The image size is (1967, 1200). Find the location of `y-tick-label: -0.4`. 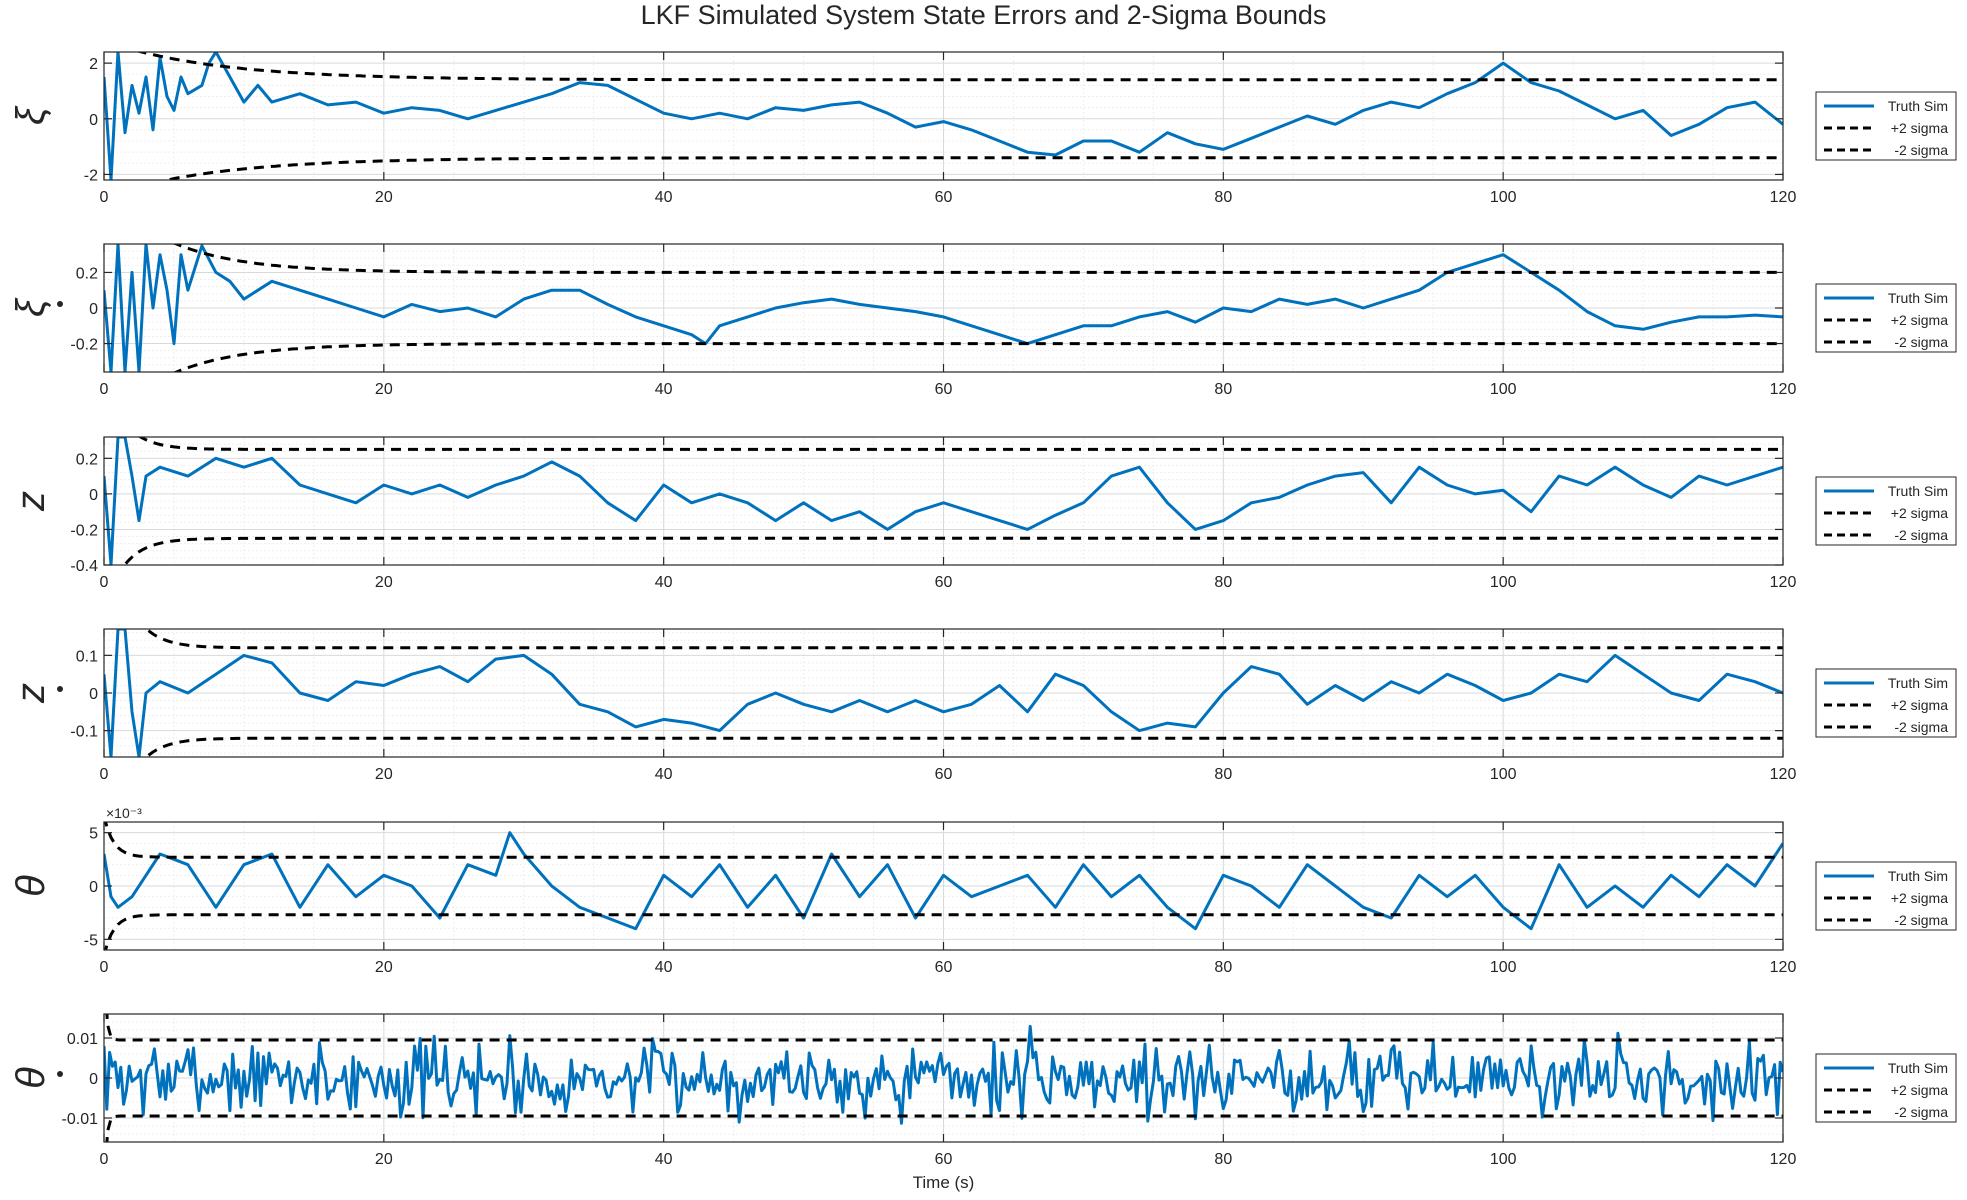

y-tick-label: -0.4 is located at coordinates (84, 566).